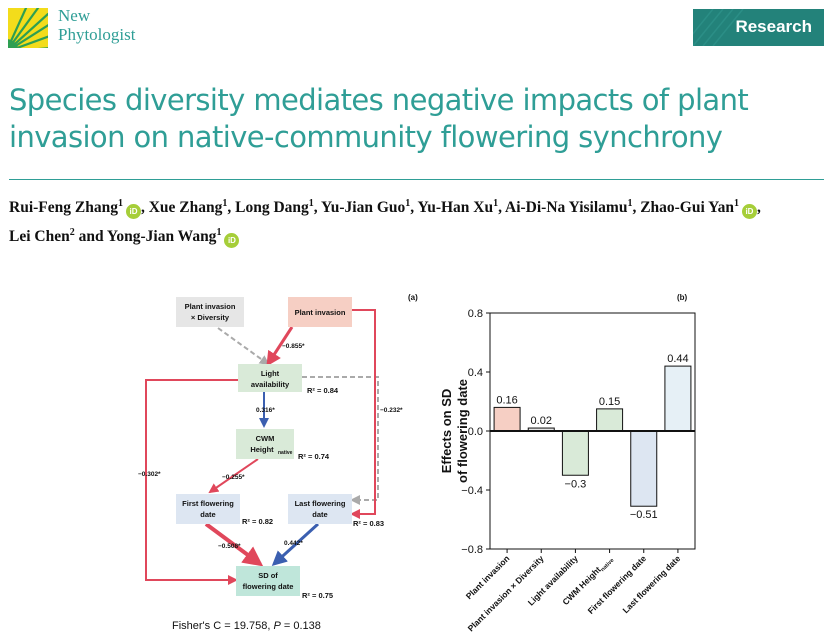  What do you see at coordinates (161, 237) in the screenshot?
I see `author-name: Yong-Jian Wang` at bounding box center [161, 237].